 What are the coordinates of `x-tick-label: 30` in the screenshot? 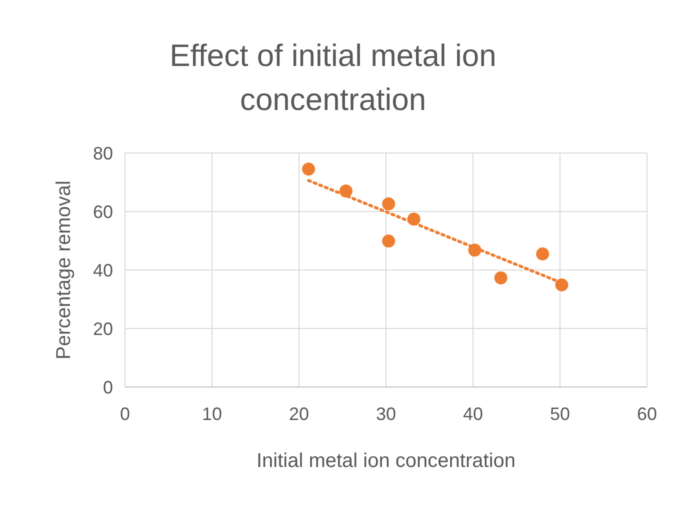 It's located at (386, 414).